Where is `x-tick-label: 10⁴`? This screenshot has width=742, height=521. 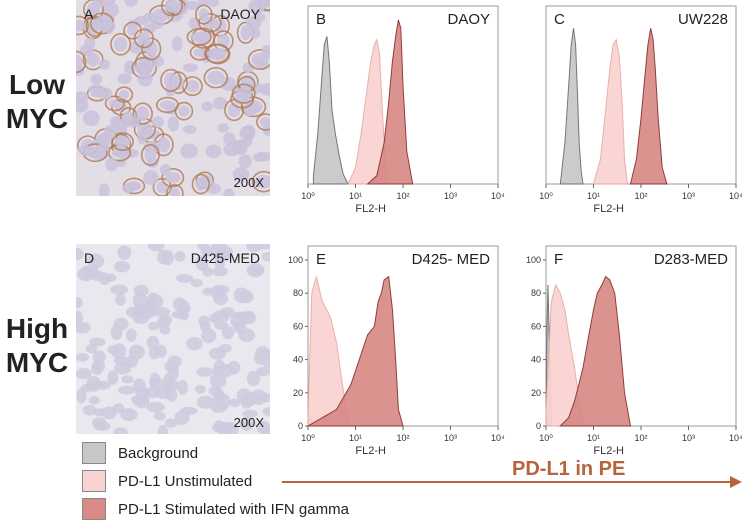 x-tick-label: 10⁴ is located at coordinates (735, 196).